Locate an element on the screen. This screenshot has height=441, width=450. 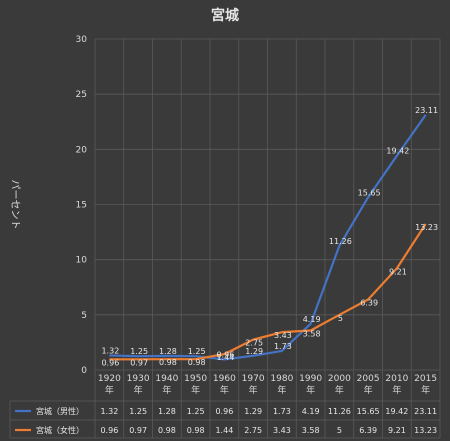
data-label: 3.58 is located at coordinates (312, 334).